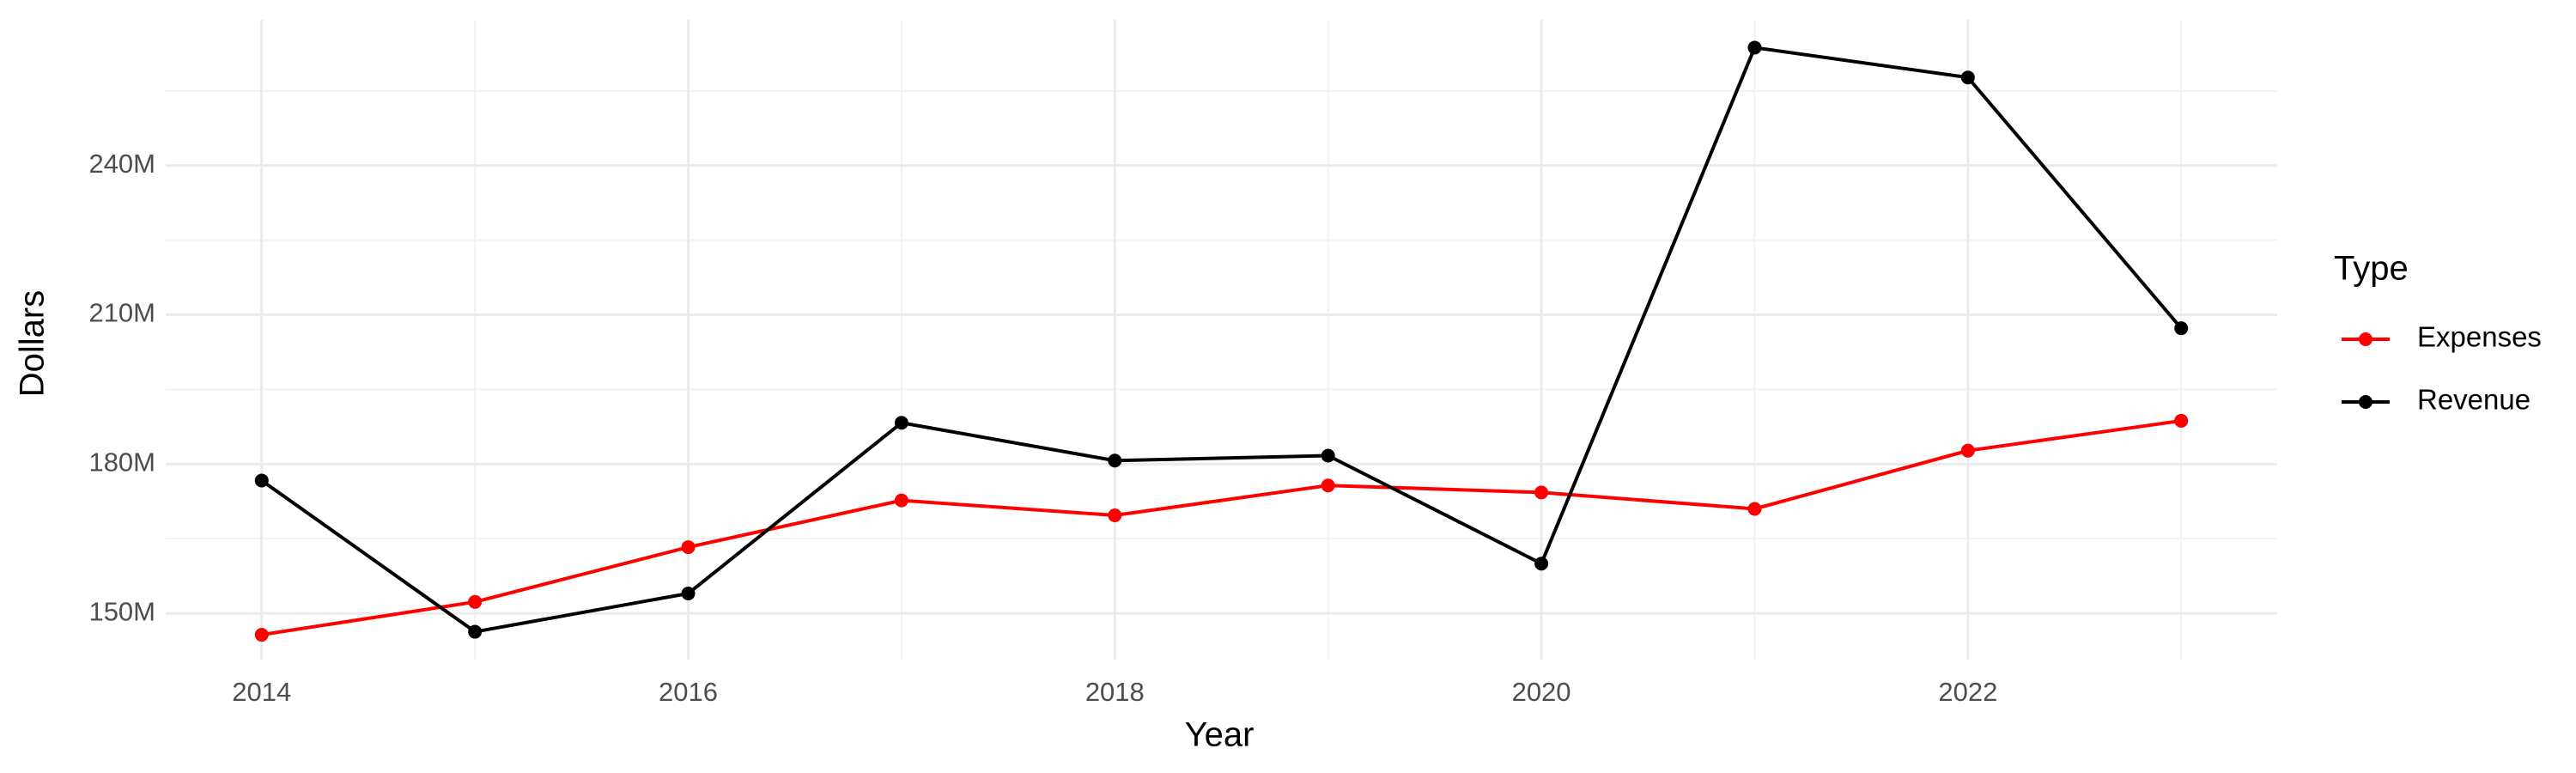 This screenshot has height=773, width=2576. I want to click on legend-label: Expenses, so click(2479, 337).